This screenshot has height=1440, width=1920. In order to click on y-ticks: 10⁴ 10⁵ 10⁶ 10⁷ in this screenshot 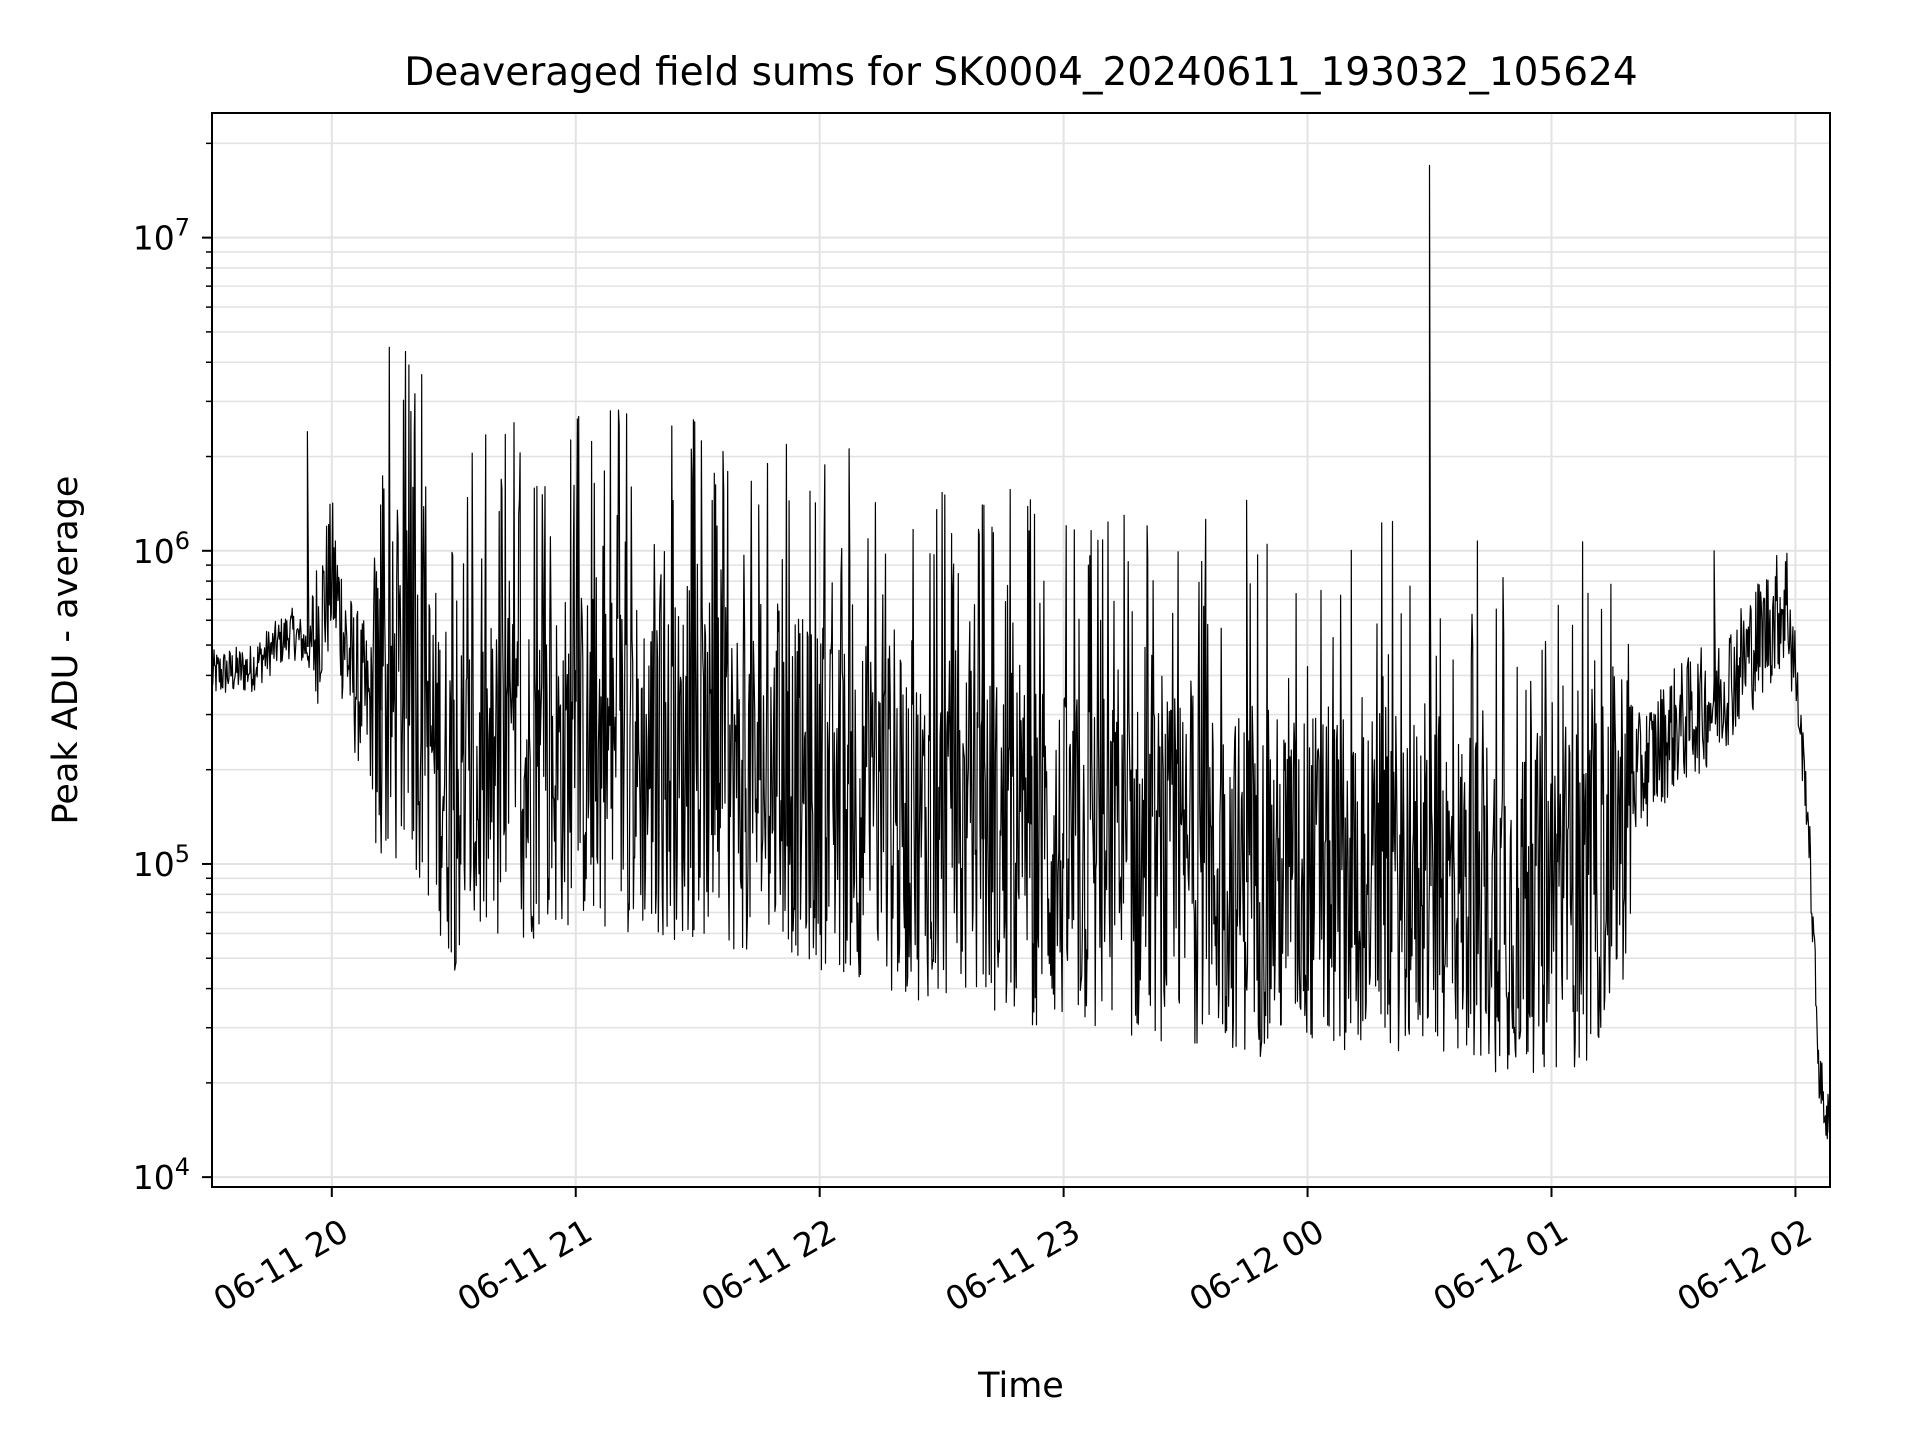, I will do `click(172, 669)`.